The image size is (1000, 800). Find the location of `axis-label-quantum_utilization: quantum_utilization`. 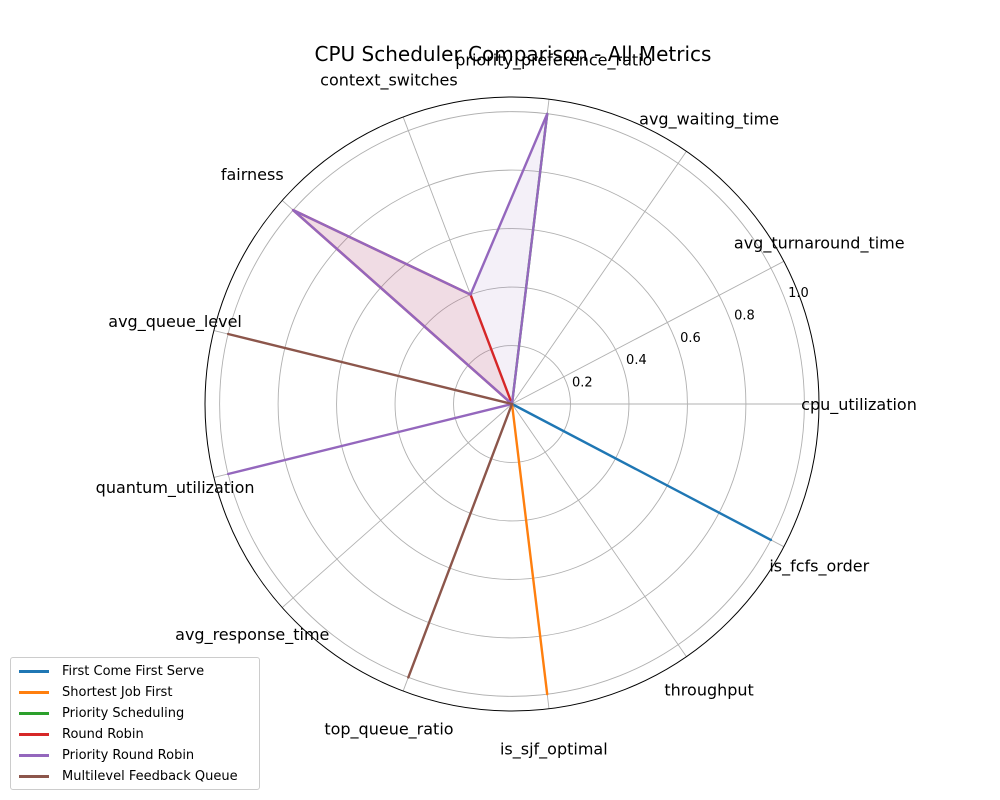

axis-label-quantum_utilization: quantum_utilization is located at coordinates (175, 488).